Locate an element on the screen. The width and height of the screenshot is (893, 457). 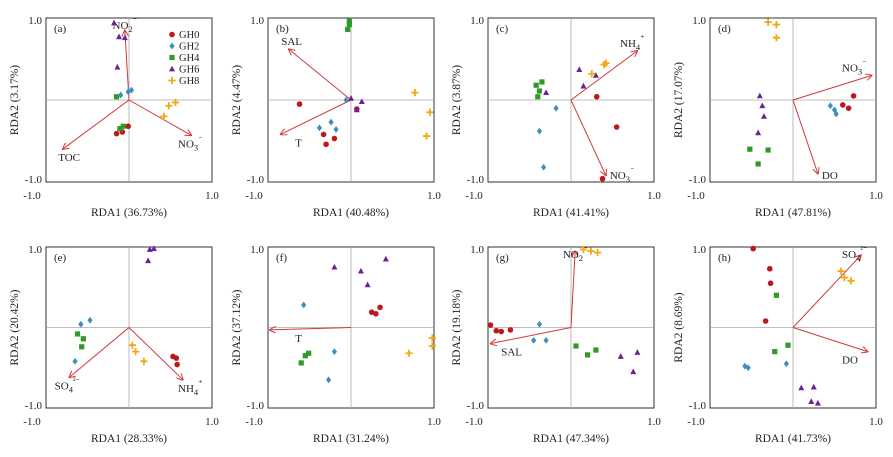
panel-label: (b) is located at coordinates (282, 29).